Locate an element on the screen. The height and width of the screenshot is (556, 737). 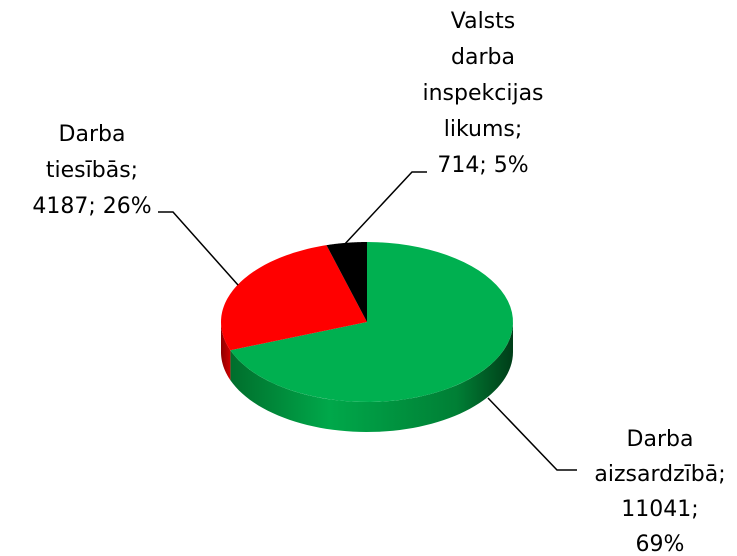
data-label-line: inspekcijas is located at coordinates (482, 93).